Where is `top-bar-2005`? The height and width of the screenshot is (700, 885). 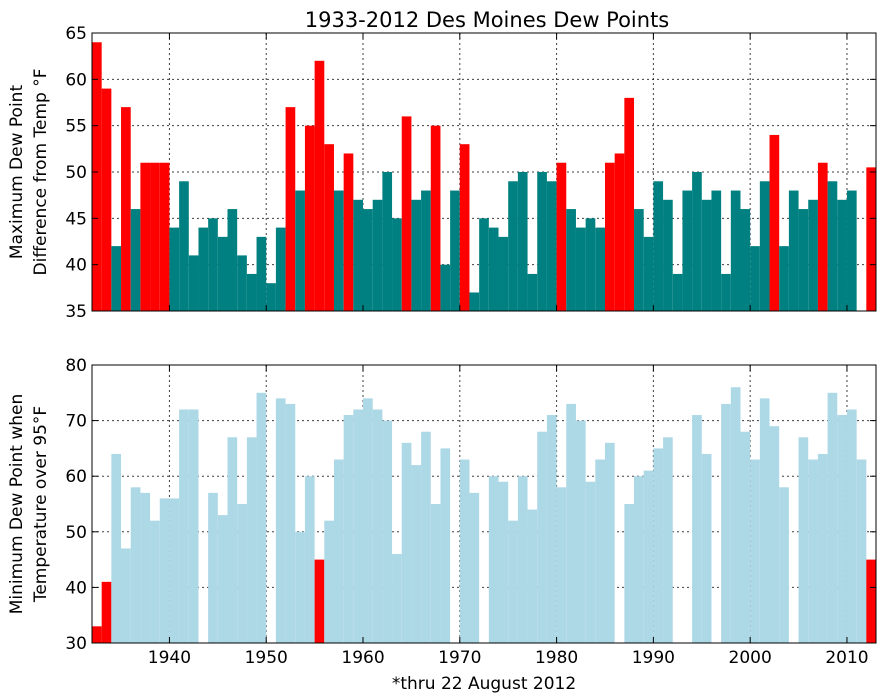
top-bar-2005 is located at coordinates (803, 260).